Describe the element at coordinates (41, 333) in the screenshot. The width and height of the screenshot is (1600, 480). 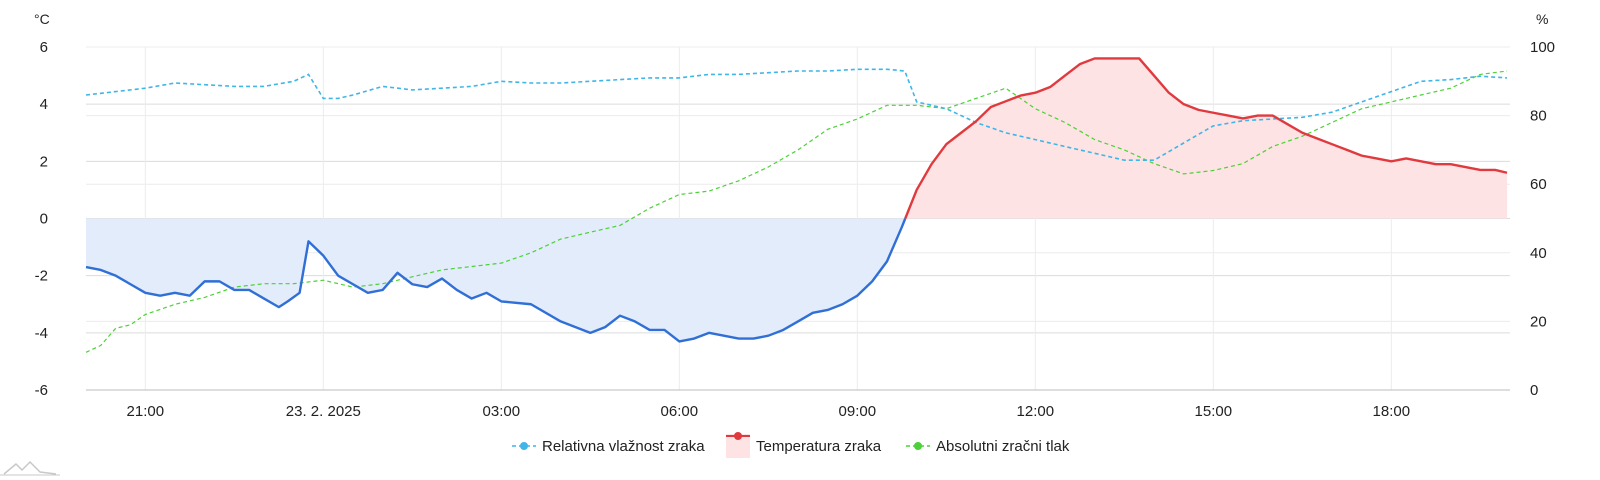
I see `left-tick-label: -4` at that location.